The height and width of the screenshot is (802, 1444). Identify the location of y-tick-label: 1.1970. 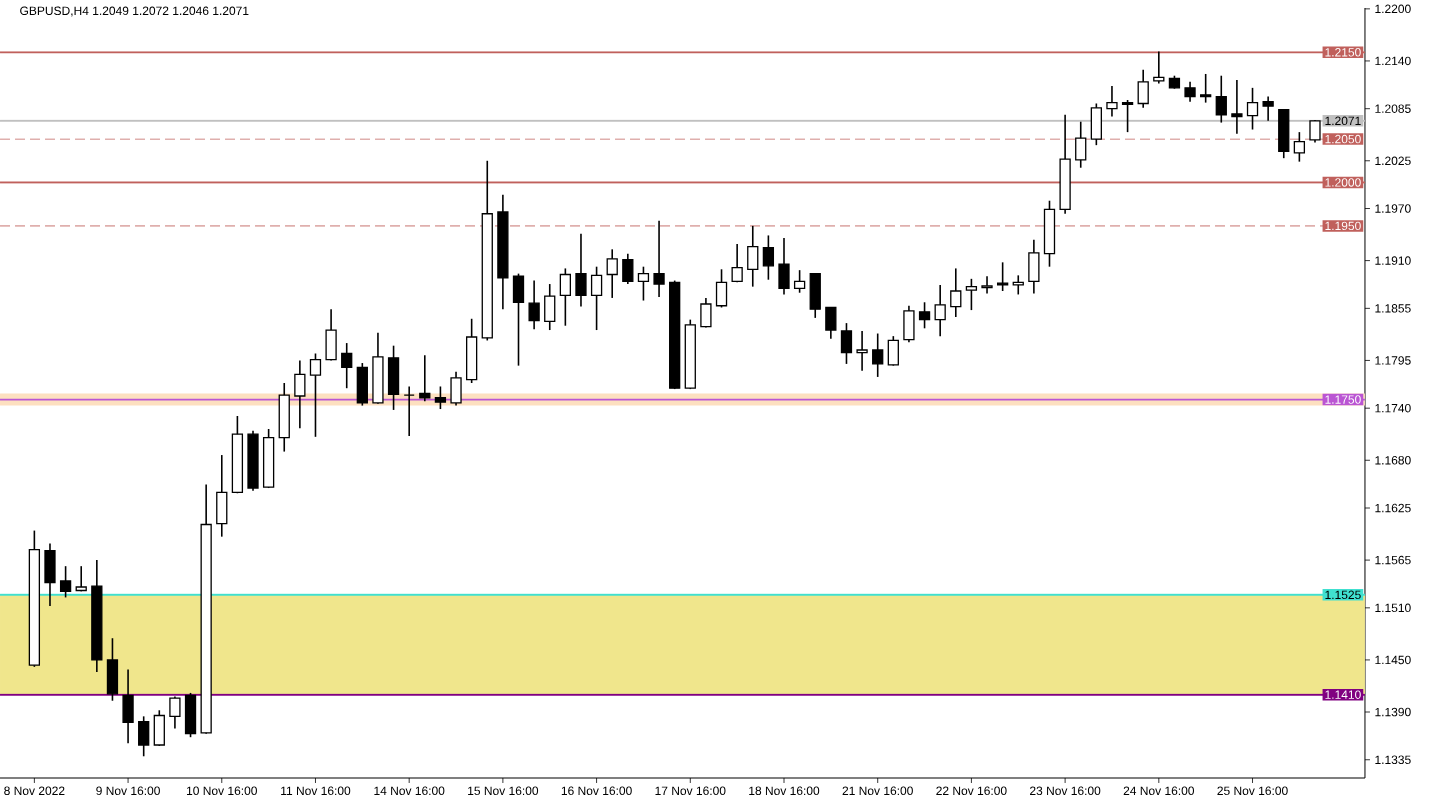
(1393, 208).